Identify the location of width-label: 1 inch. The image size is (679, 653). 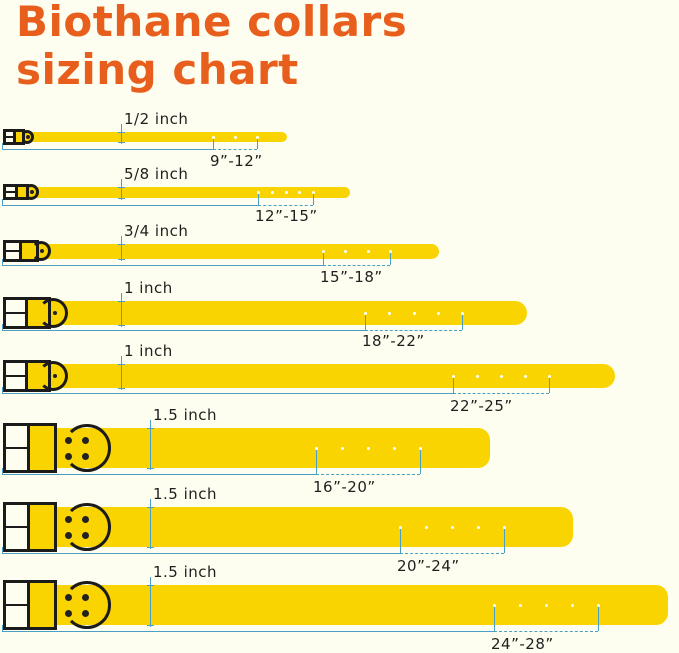
(148, 288).